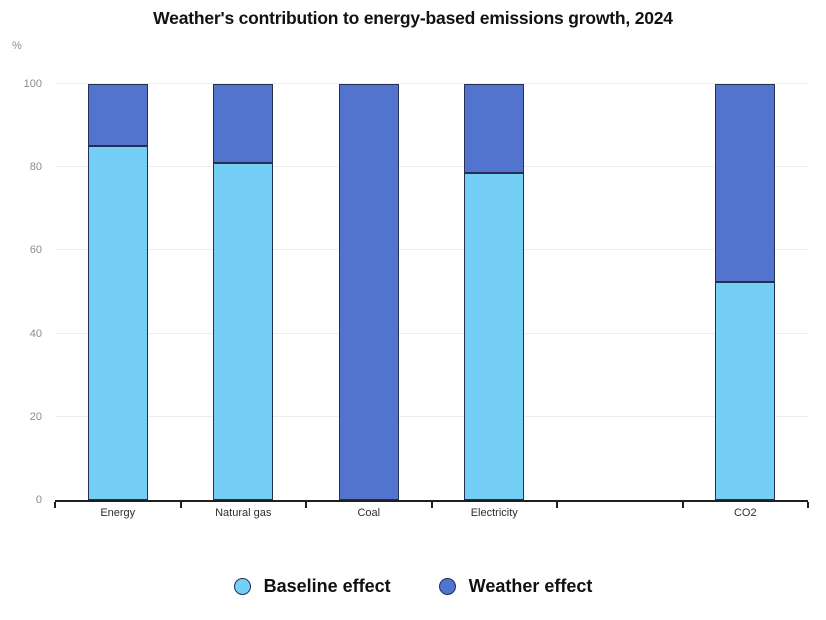  What do you see at coordinates (35, 416) in the screenshot?
I see `y-tick-label-20: 20` at bounding box center [35, 416].